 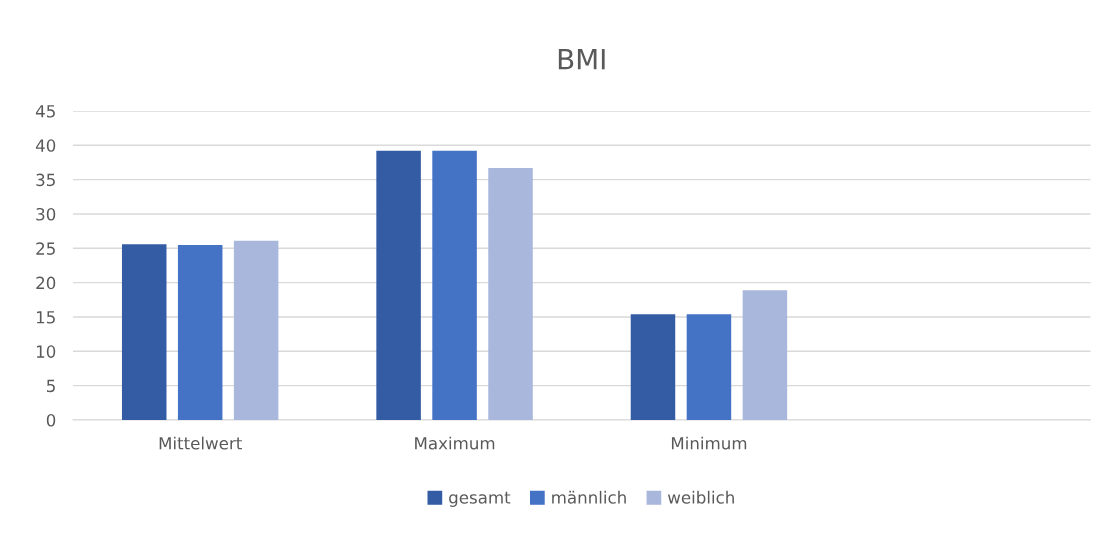 I want to click on y-tick-label: 5, so click(x=51, y=386).